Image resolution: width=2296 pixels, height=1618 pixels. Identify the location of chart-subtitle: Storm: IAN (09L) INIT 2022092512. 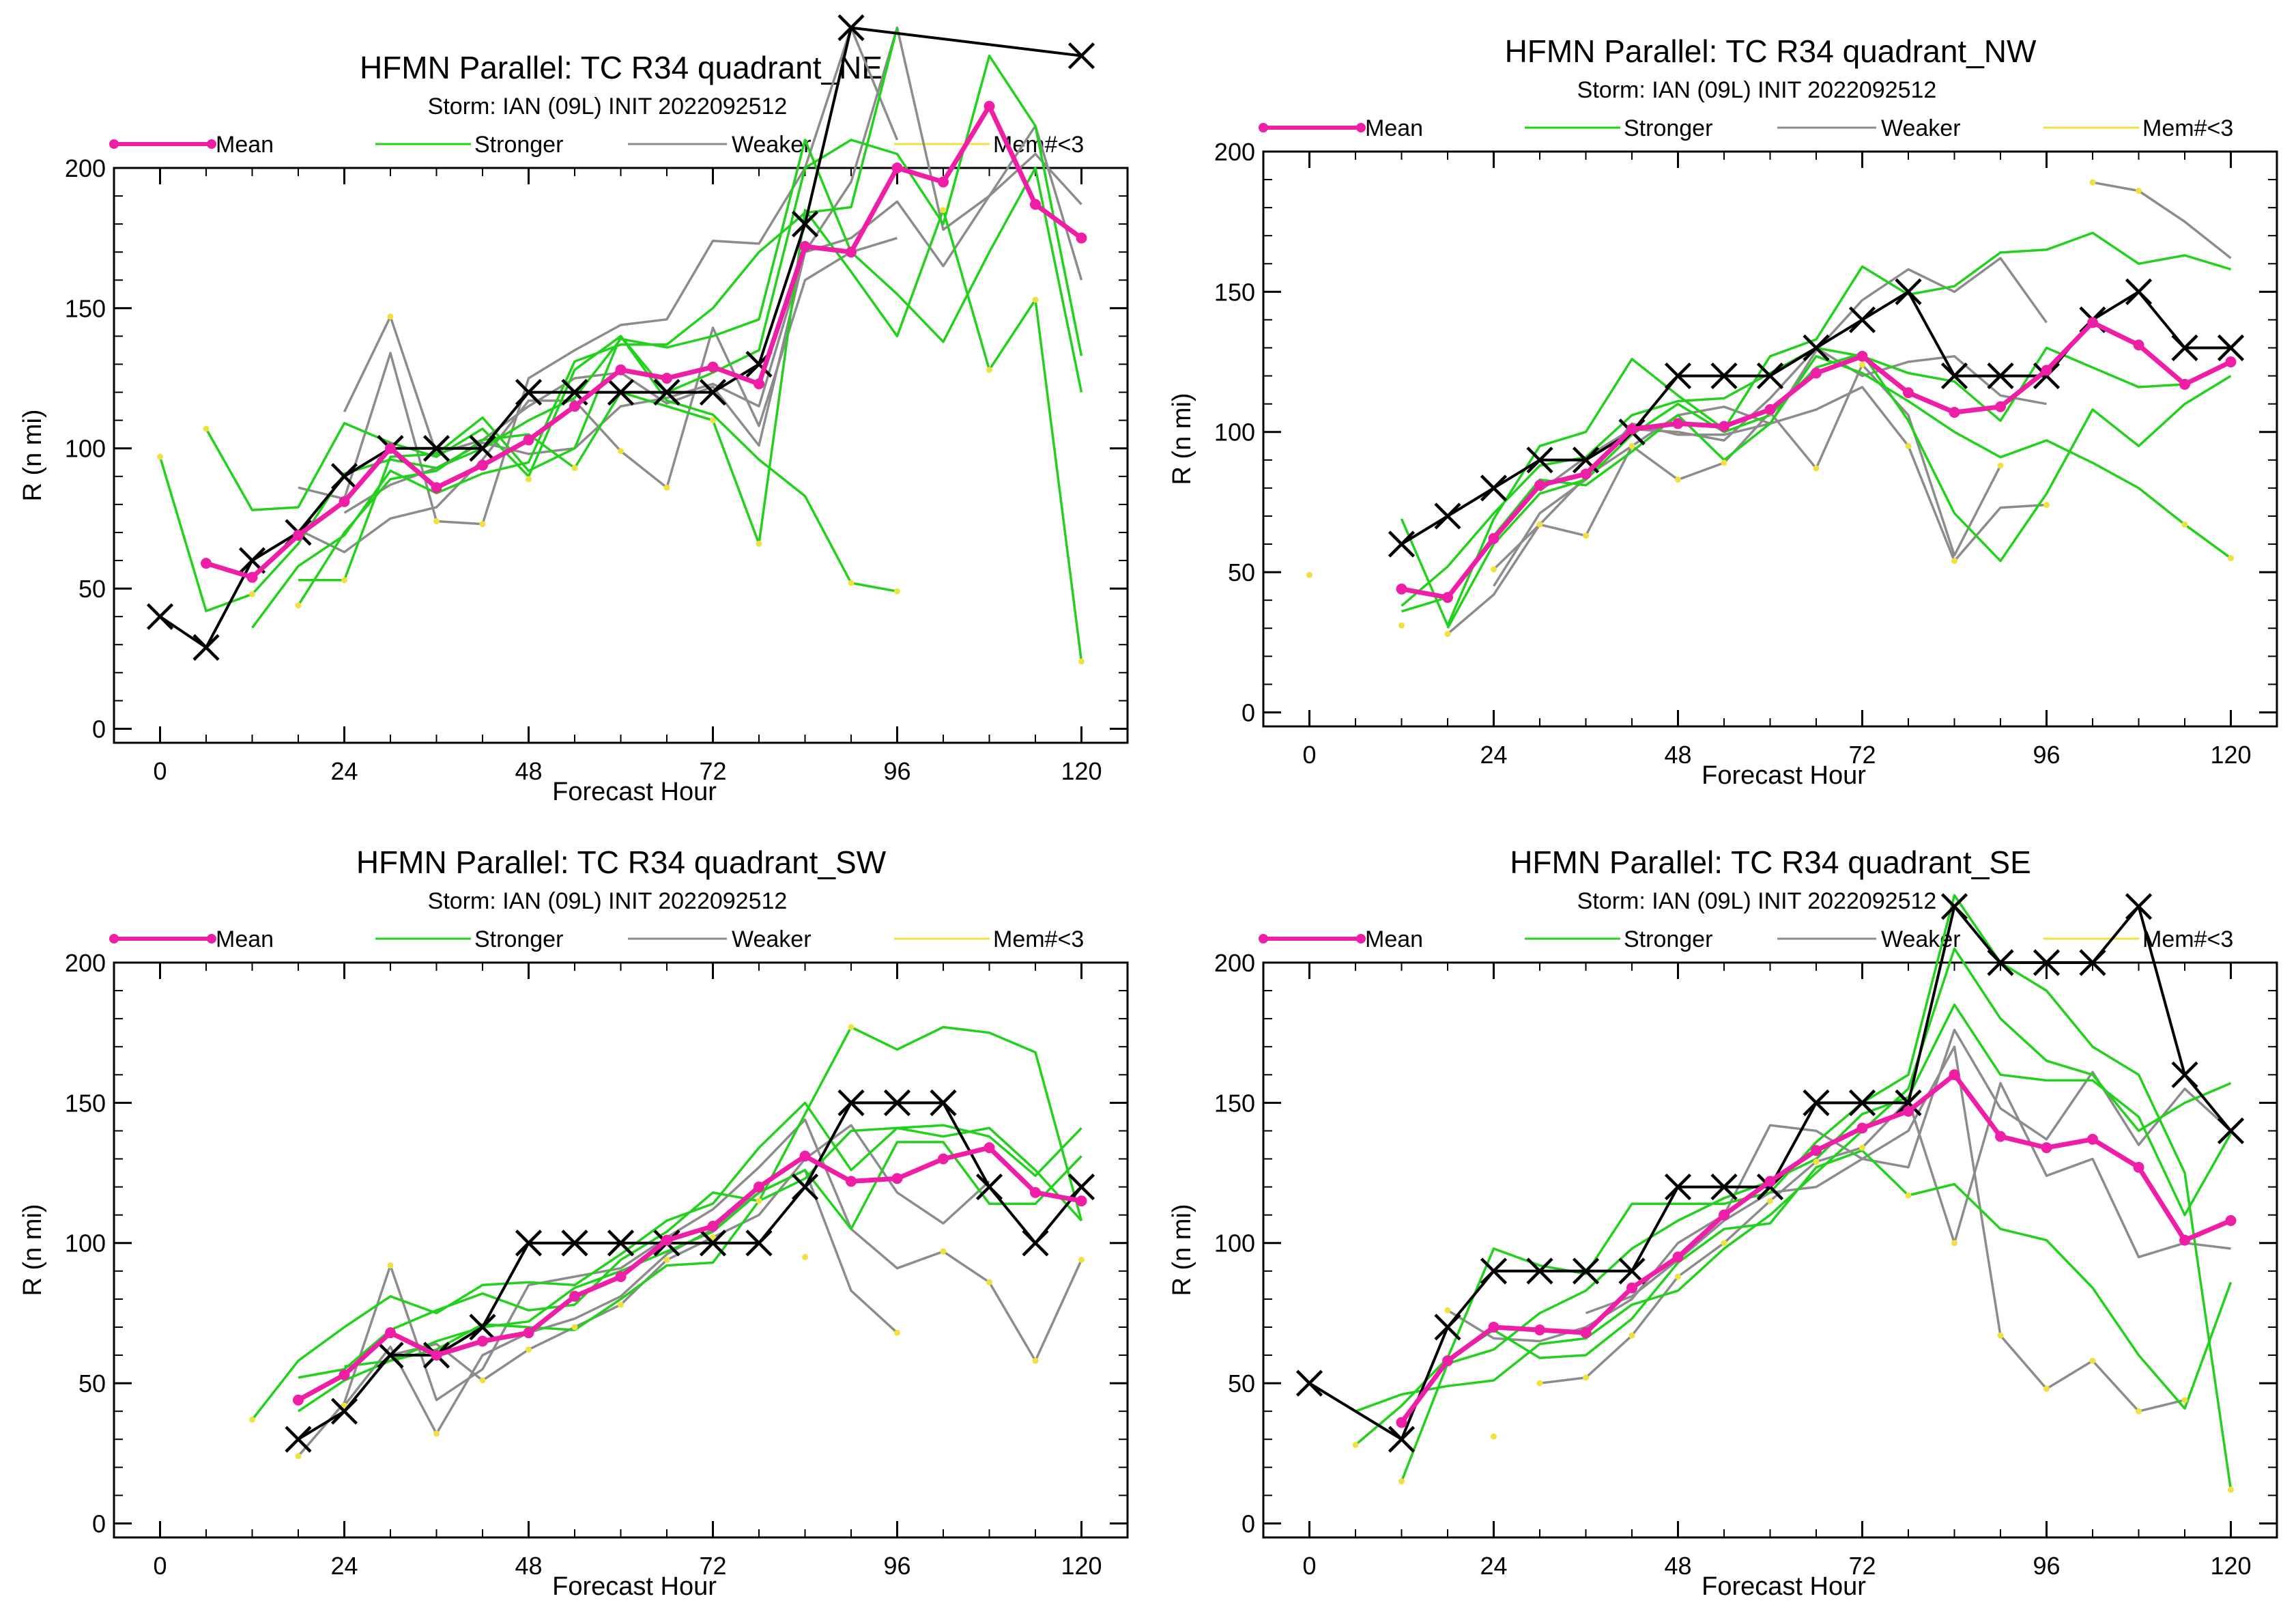
(1757, 901).